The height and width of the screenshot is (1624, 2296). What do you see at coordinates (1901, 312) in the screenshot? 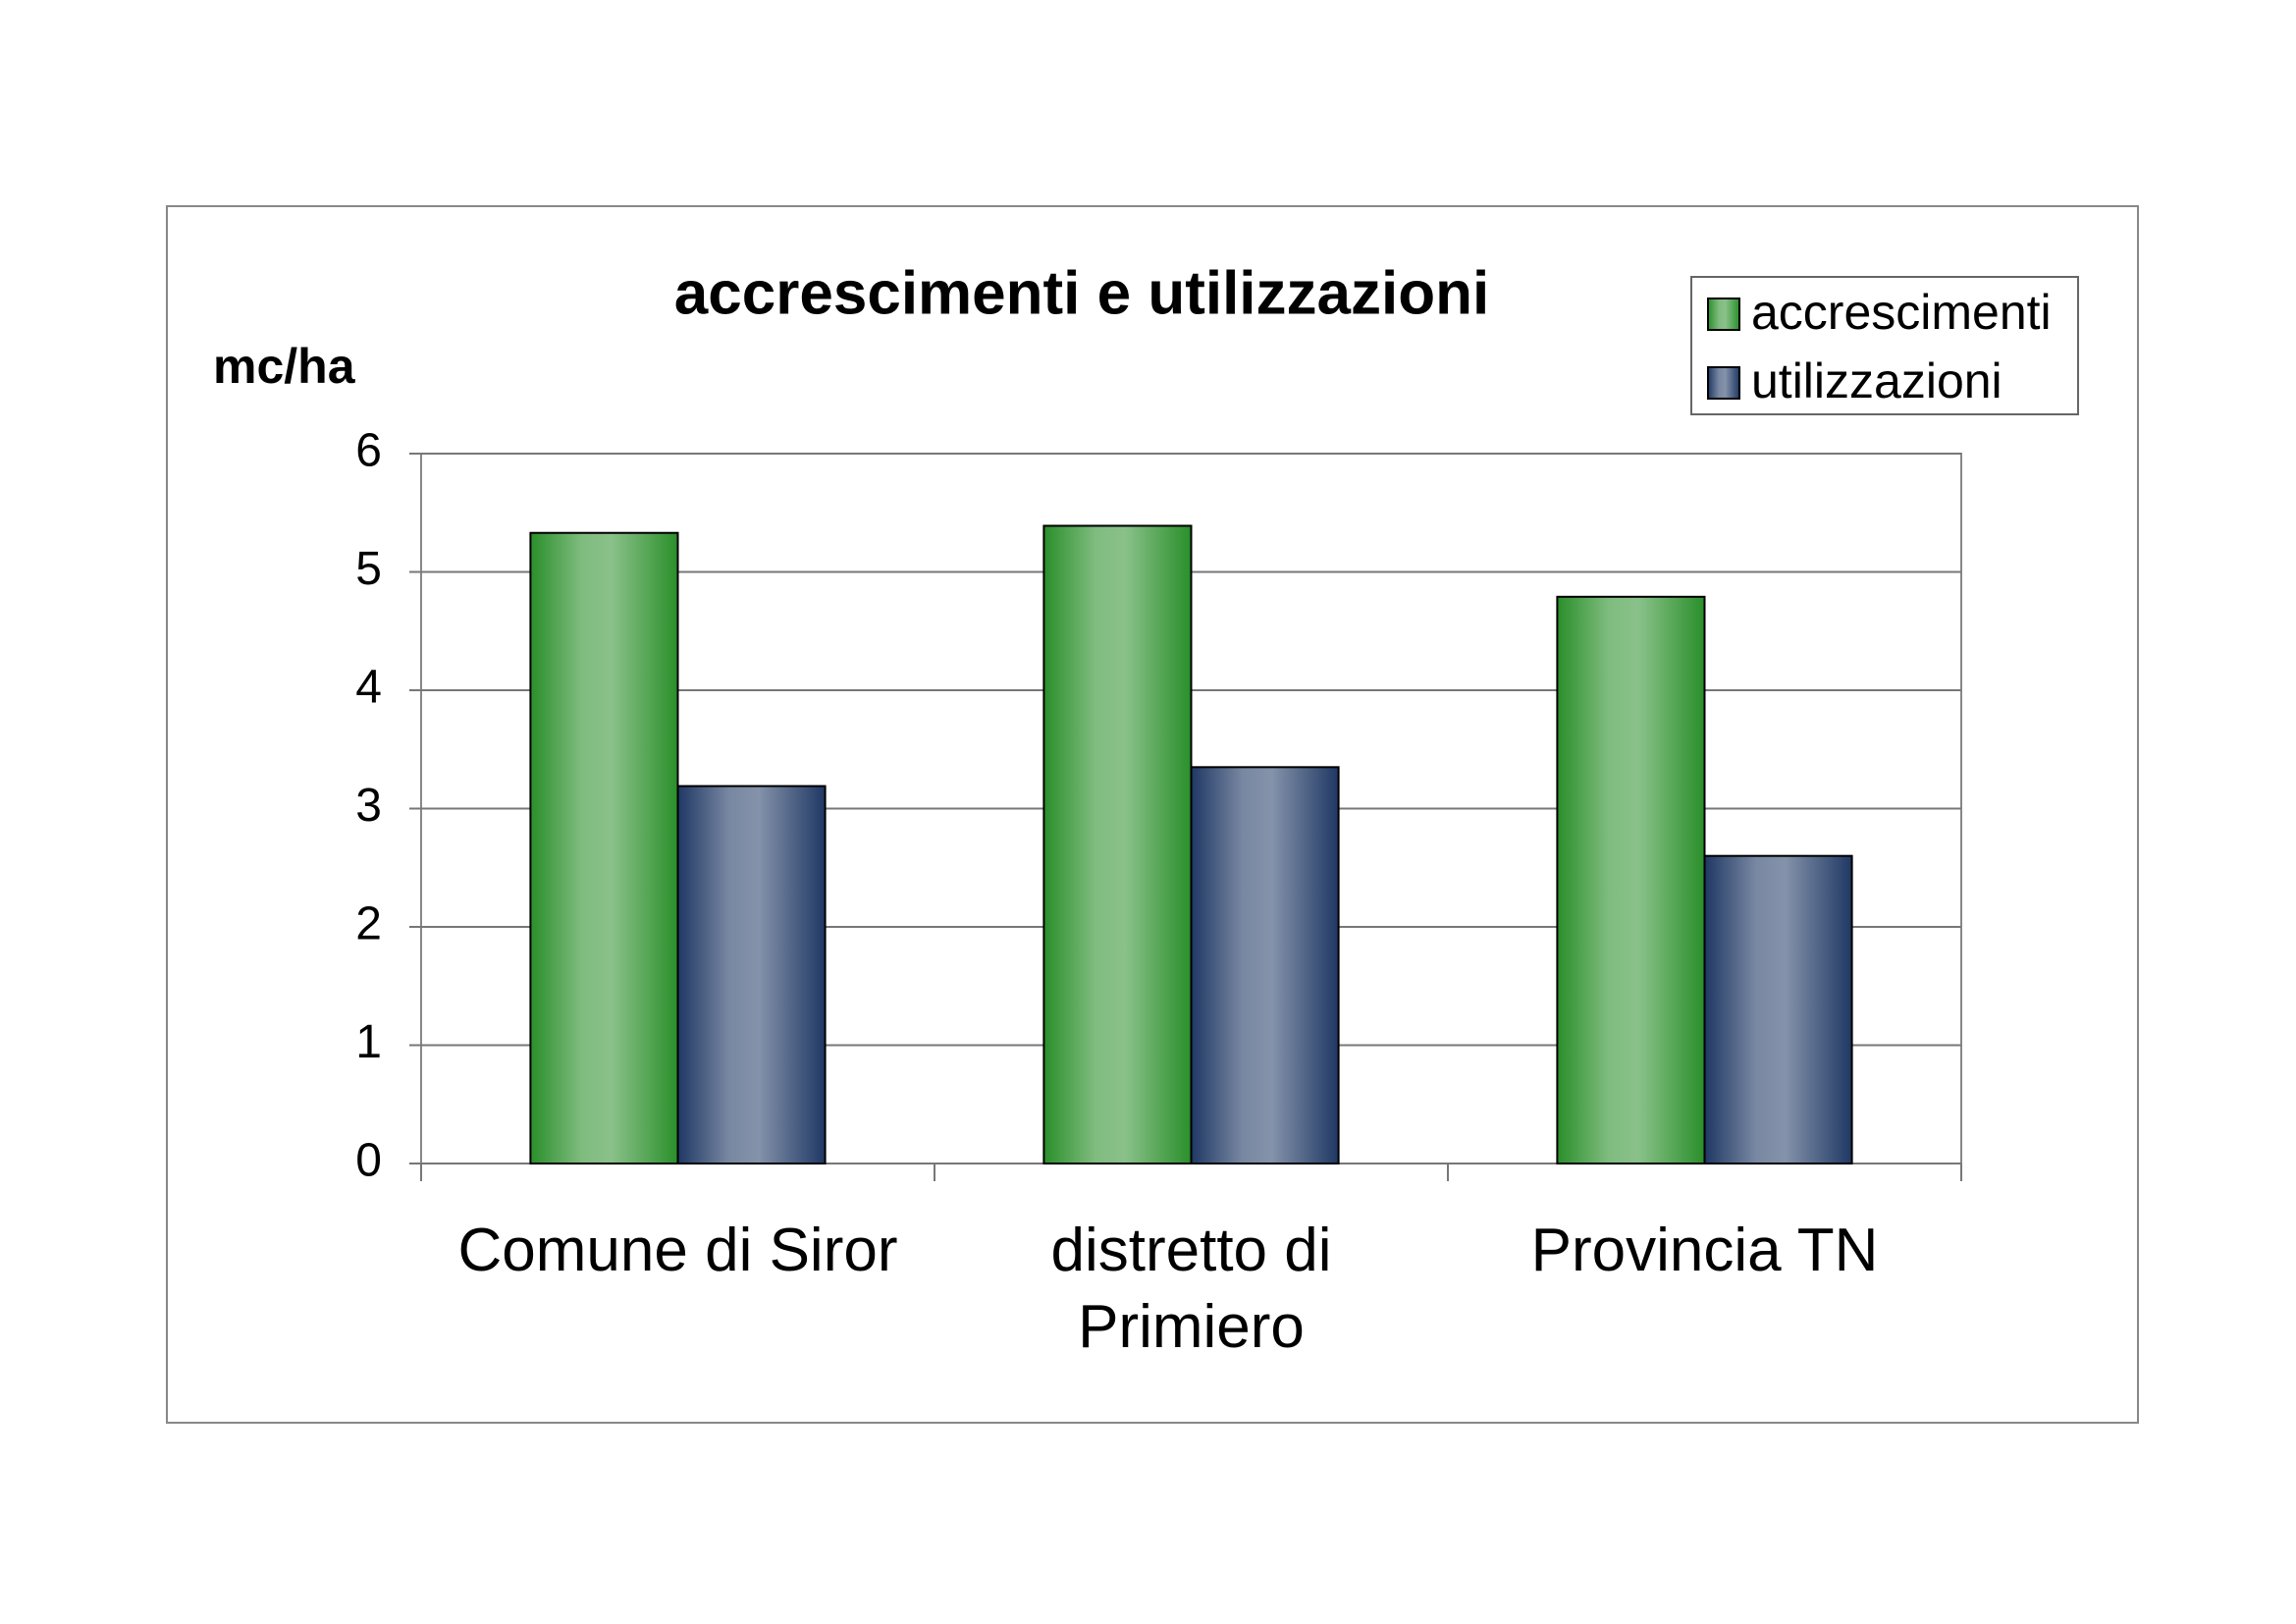
I see `legend-label: accrescimenti` at bounding box center [1901, 312].